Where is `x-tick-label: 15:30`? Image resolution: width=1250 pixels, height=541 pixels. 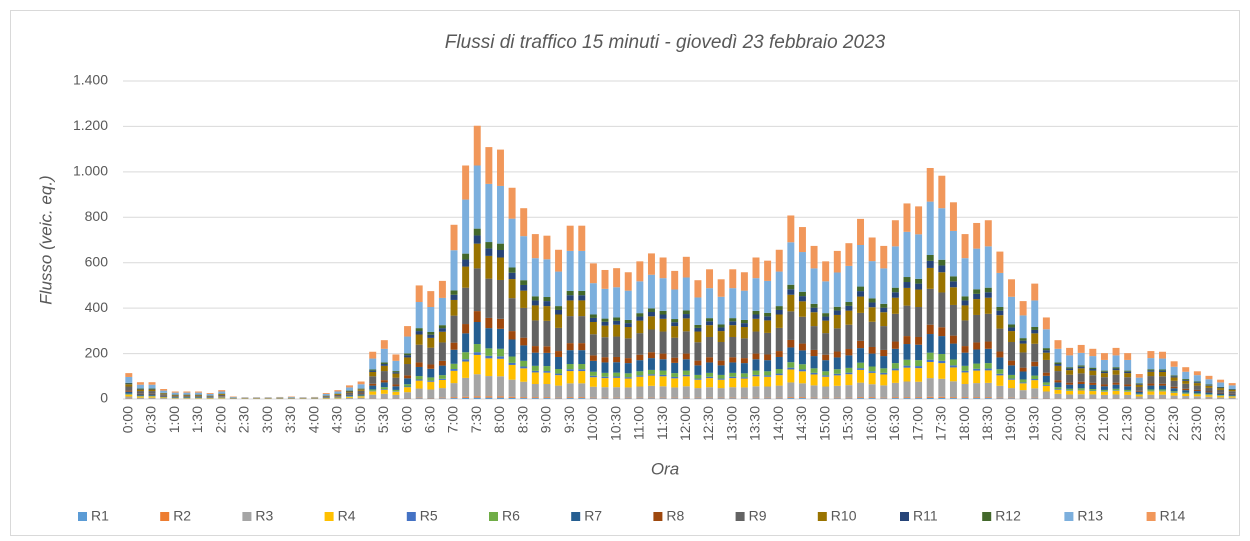 x-tick-label: 15:30 is located at coordinates (848, 423).